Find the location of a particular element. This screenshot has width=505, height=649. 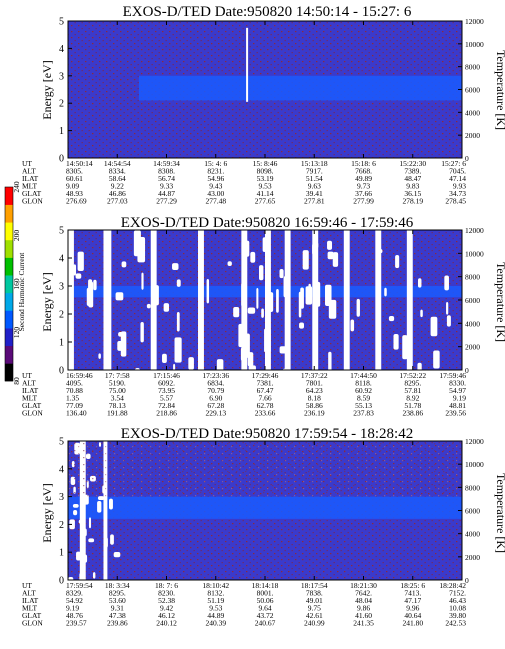

orbit-value: 218.86 is located at coordinates (166, 413).